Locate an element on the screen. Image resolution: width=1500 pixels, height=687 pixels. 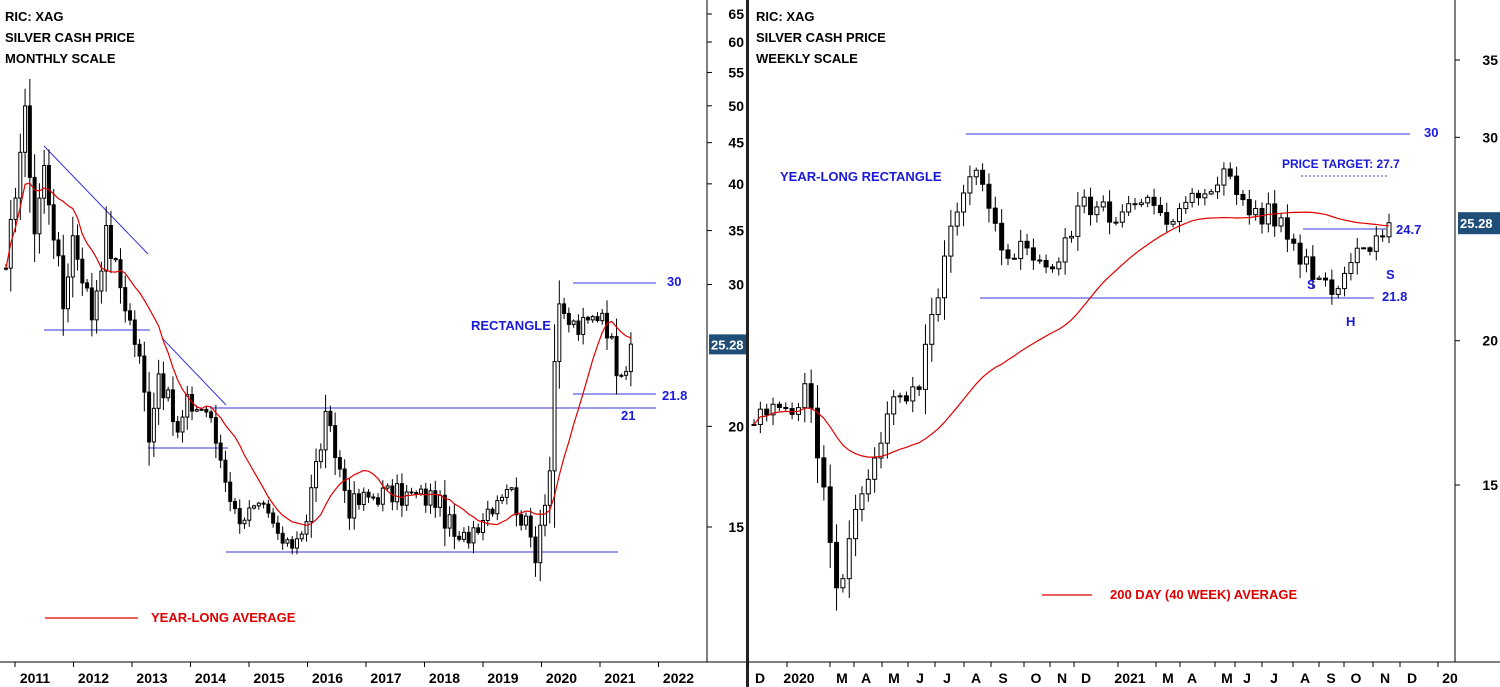
right-shoulder-label: S is located at coordinates (1390, 274).